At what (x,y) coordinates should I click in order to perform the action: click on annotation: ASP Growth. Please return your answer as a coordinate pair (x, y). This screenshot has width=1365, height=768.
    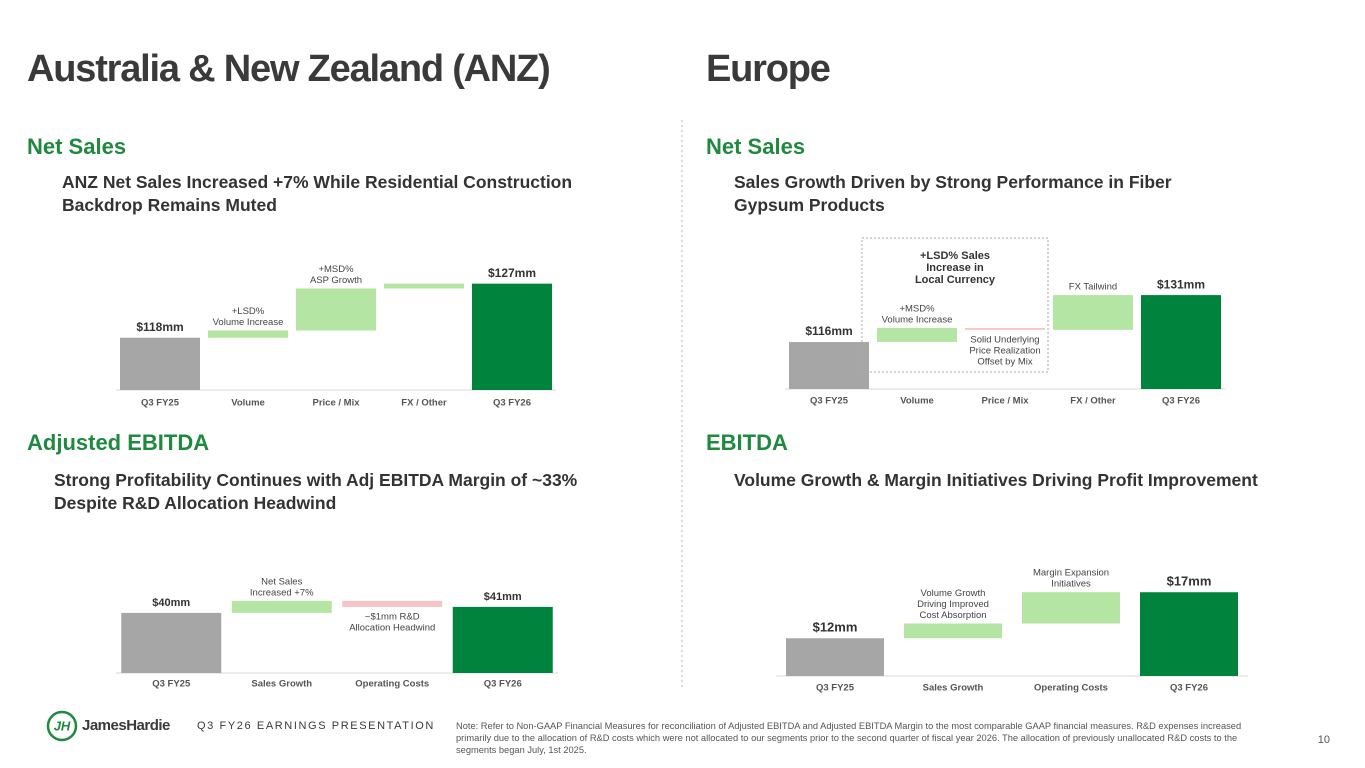
    Looking at the image, I should click on (336, 280).